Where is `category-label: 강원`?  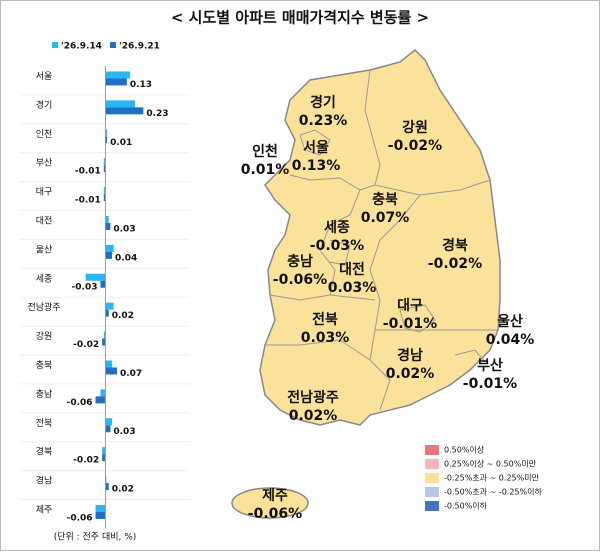
category-label: 강원 is located at coordinates (44, 336).